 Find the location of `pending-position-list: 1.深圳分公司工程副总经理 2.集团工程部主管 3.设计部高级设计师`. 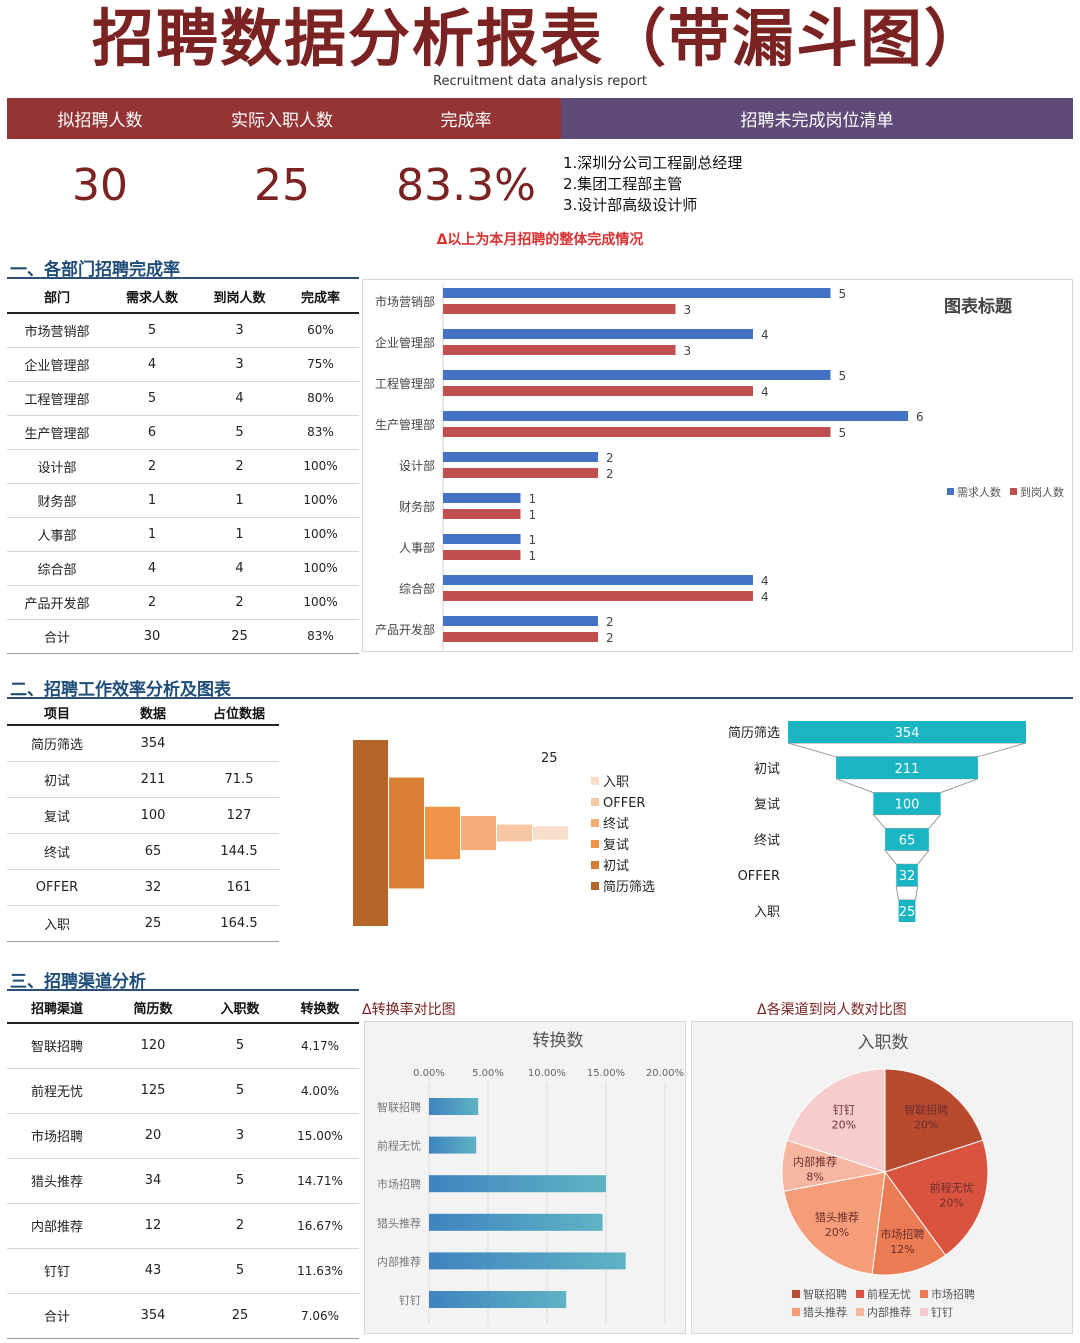

pending-position-list: 1.深圳分公司工程副总经理 2.集团工程部主管 3.设计部高级设计师 is located at coordinates (652, 184).